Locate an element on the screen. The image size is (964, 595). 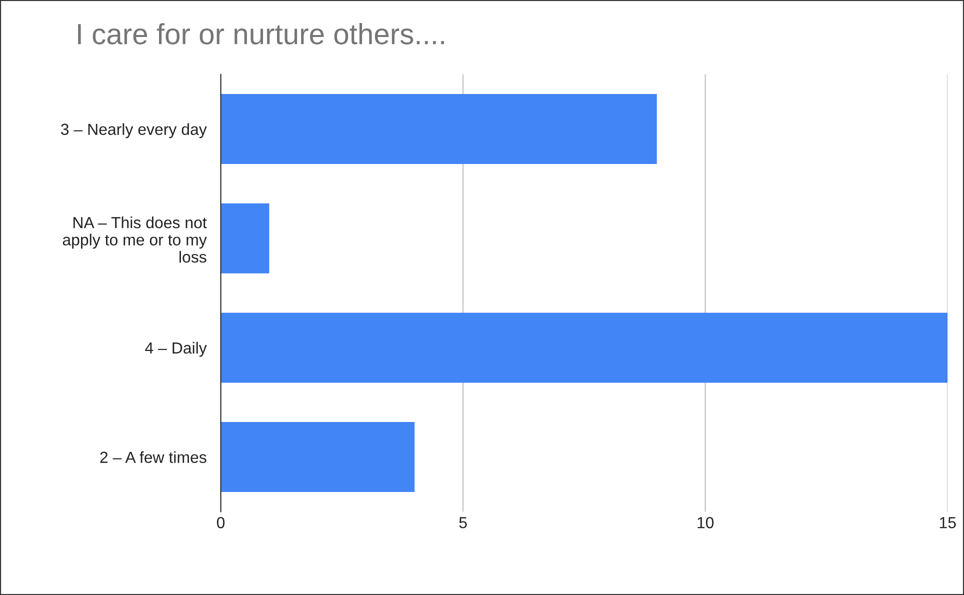
y-tick-label: 3 – Nearly every day is located at coordinates (134, 130).